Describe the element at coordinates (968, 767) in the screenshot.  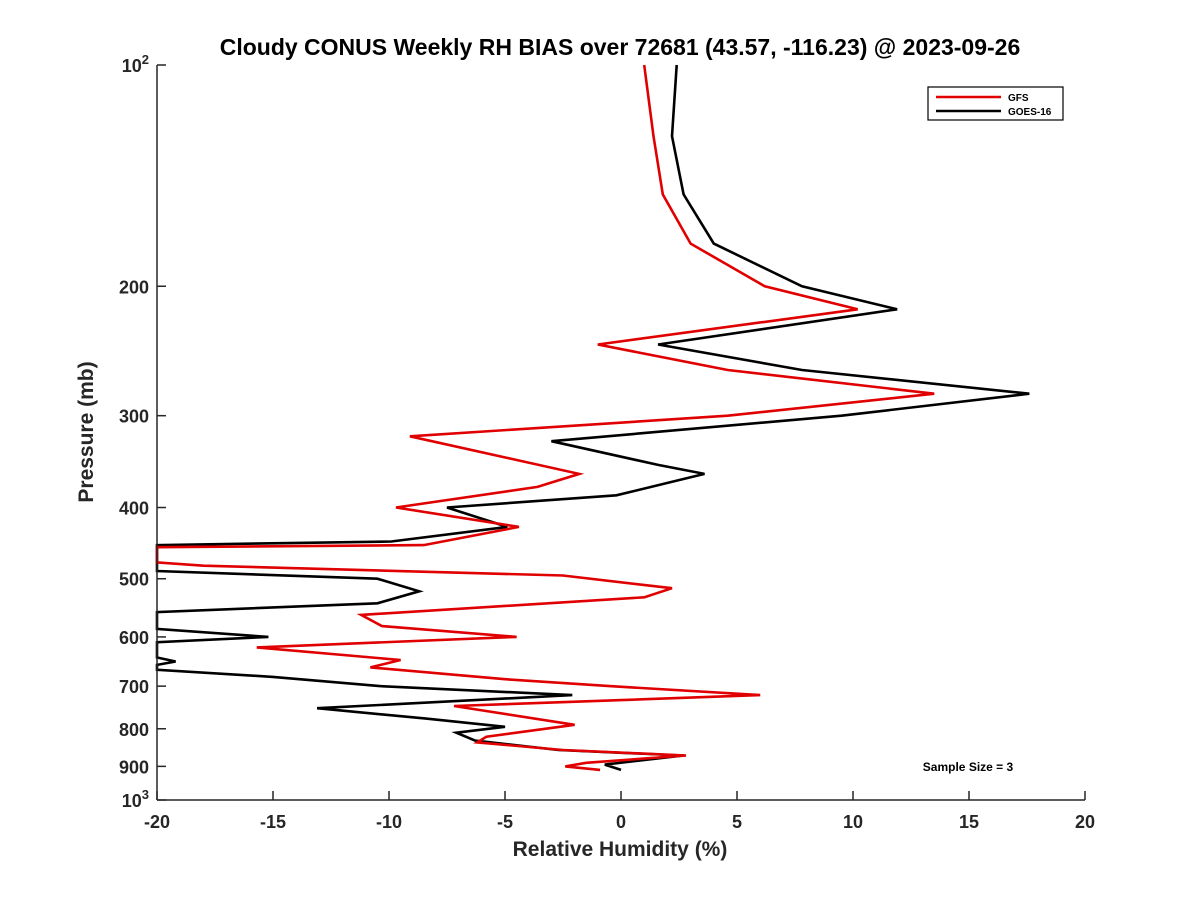
I see `sample-size-annotation: Sample Size = 3` at that location.